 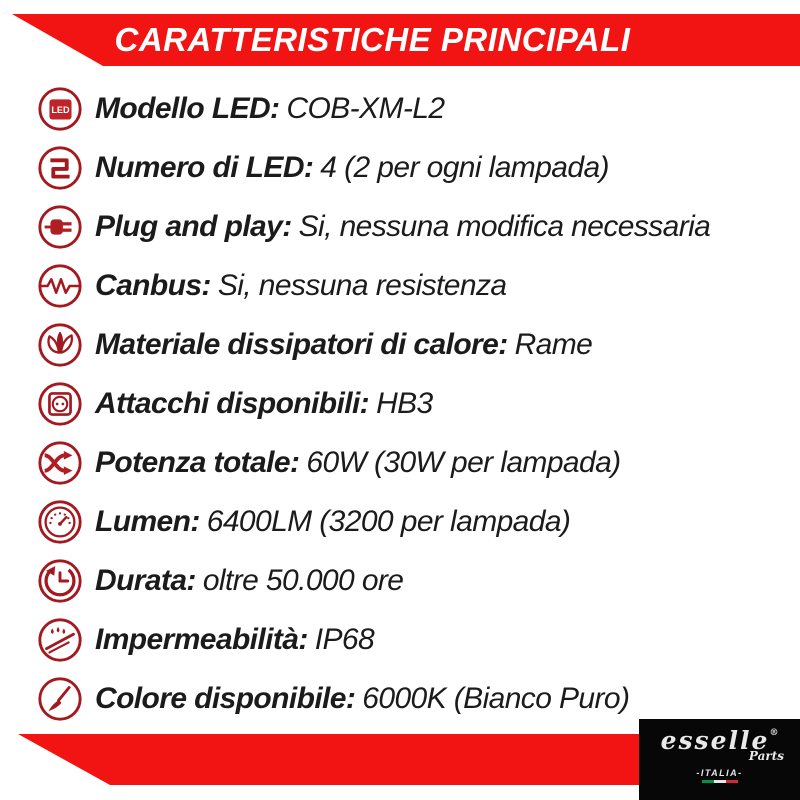 What do you see at coordinates (232, 403) in the screenshot?
I see `spec-label: Attacchi disponibili:` at bounding box center [232, 403].